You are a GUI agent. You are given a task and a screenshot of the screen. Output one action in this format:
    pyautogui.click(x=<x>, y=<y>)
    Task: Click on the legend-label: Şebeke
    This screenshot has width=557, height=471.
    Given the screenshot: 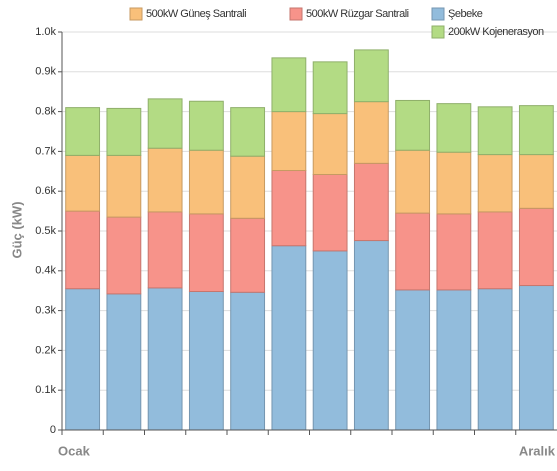 What is the action you would take?
    pyautogui.click(x=465, y=14)
    